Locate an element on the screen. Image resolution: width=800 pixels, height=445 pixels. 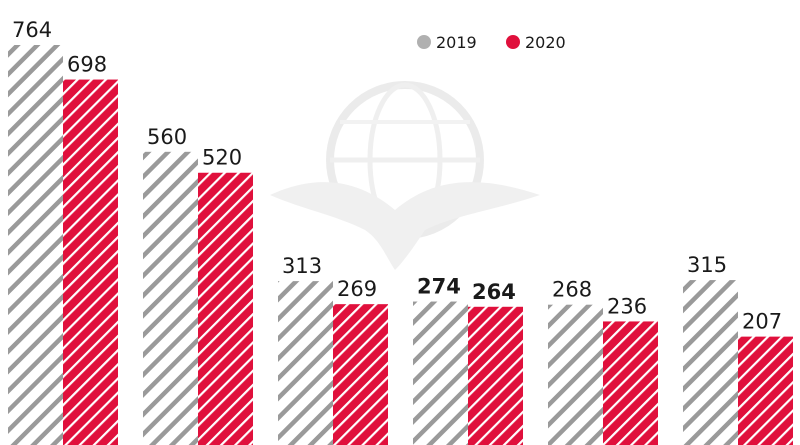
legend-swatch-2019 is located at coordinates (424, 42).